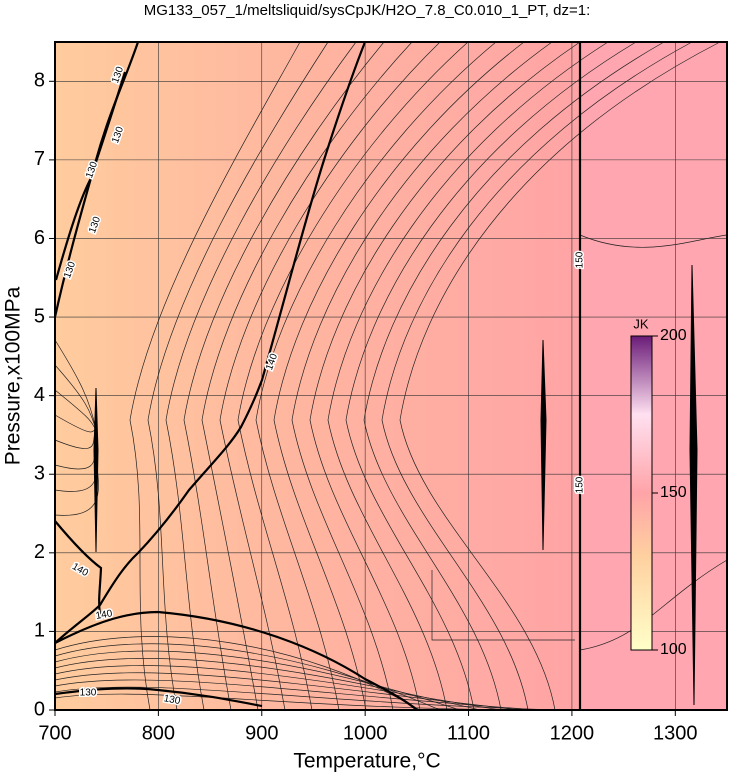  Describe the element at coordinates (39, 552) in the screenshot. I see `y-tick-label: 2` at that location.